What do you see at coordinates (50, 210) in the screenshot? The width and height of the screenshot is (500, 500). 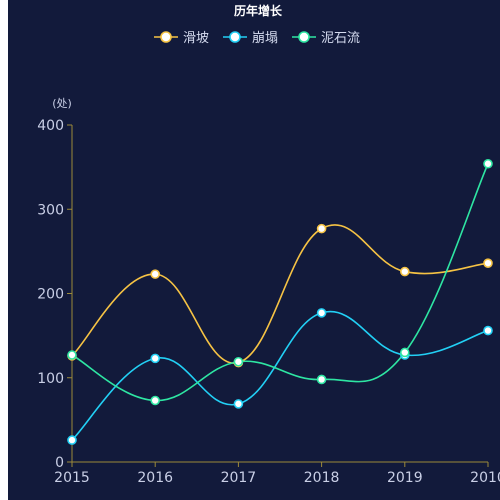 I see `y-tick-label: 300` at bounding box center [50, 210].